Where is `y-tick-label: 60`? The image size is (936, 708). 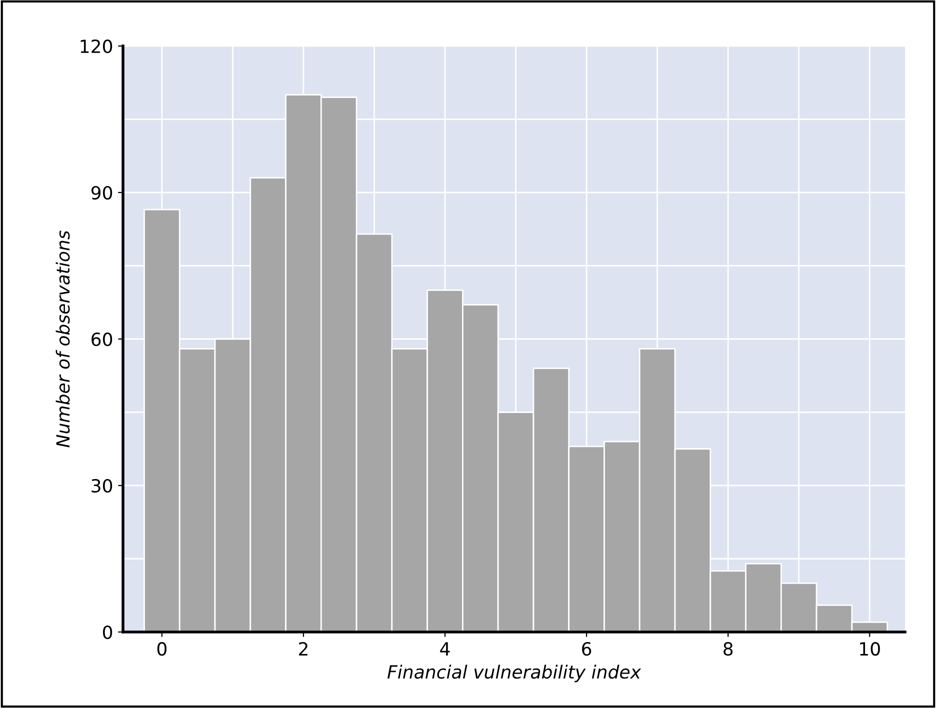 y-tick-label: 60 is located at coordinates (102, 339).